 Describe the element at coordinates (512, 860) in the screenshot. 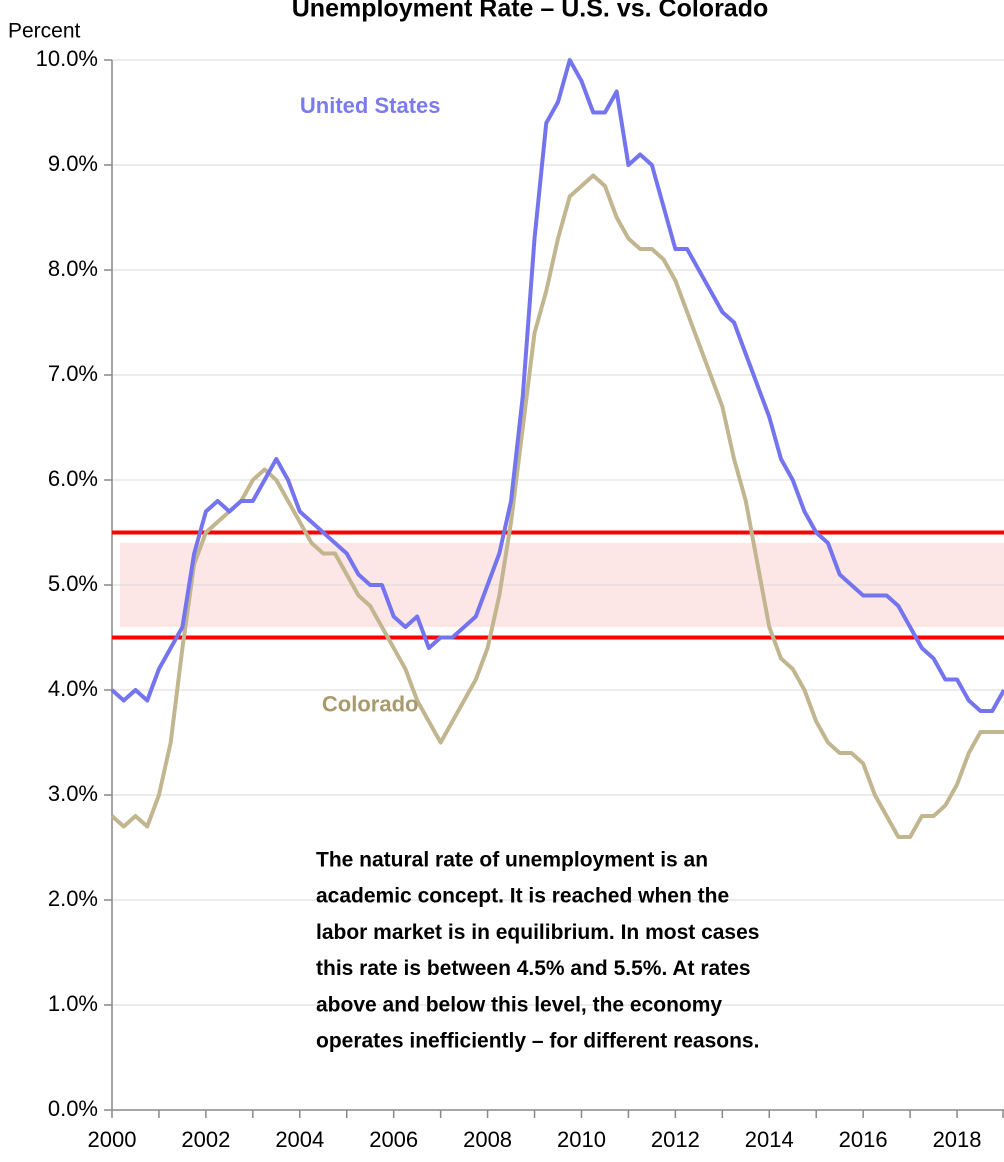

I see `annotation-line: The natural rate of unemployment is an` at that location.